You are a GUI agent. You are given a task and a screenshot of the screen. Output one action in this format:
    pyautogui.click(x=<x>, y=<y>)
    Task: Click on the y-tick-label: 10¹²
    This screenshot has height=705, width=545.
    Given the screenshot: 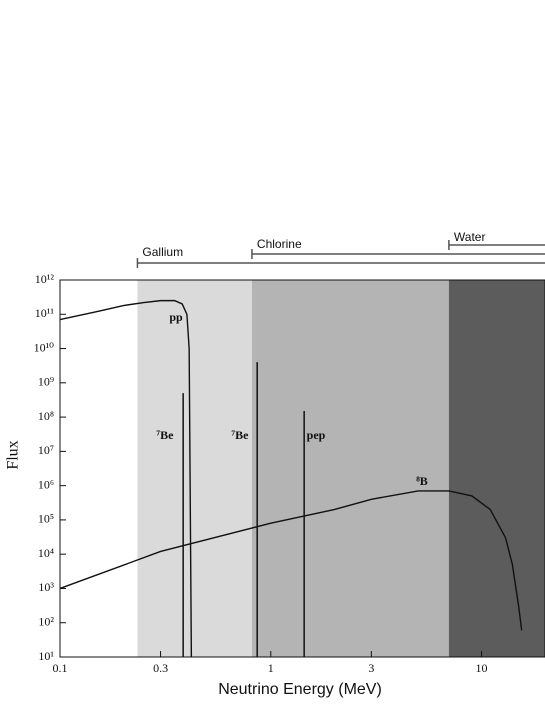 What is the action you would take?
    pyautogui.click(x=45, y=279)
    